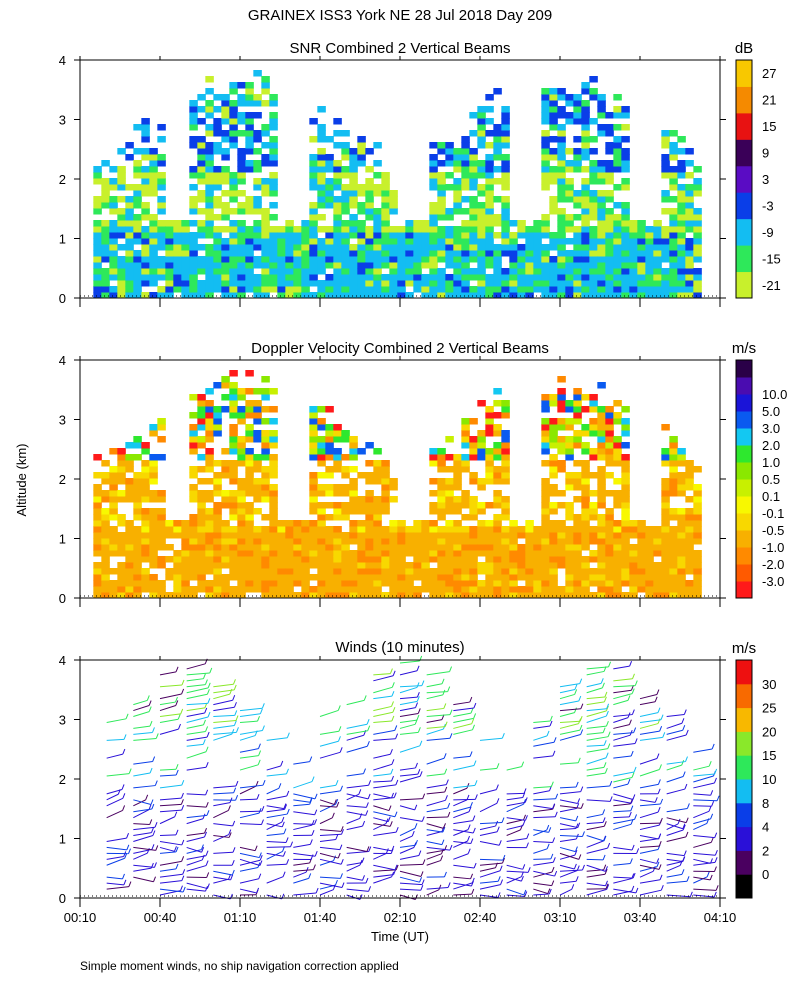 The height and width of the screenshot is (1000, 800). Describe the element at coordinates (744, 672) in the screenshot. I see `colorbar-swatch` at that location.